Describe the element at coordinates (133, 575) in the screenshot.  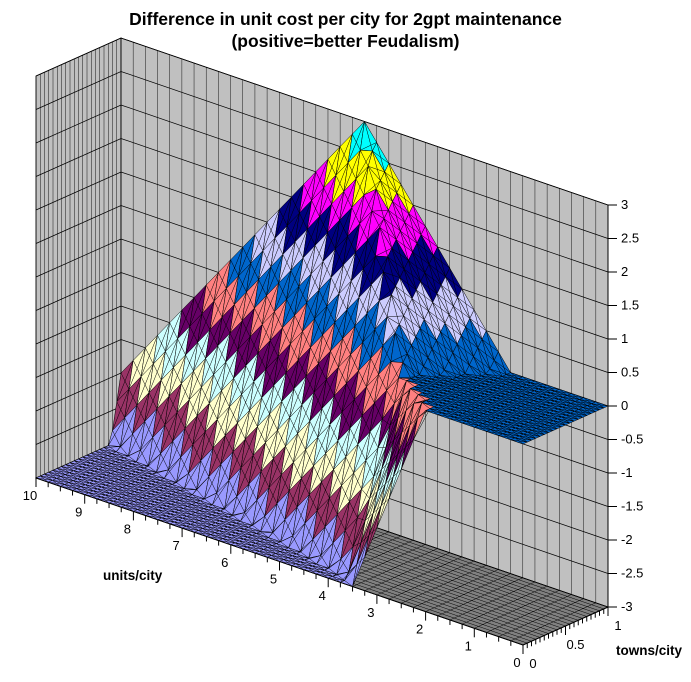
I see `units-axis-title: units/city` at that location.